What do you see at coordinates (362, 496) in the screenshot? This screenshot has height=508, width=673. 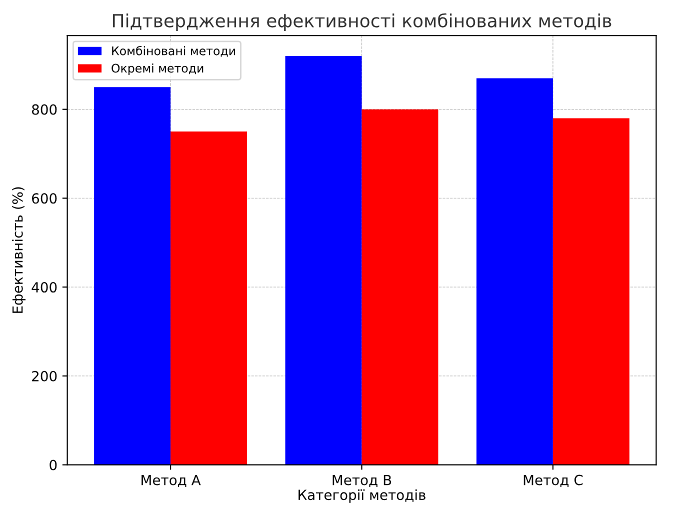 I see `x-axis-title: Категорії методів` at bounding box center [362, 496].